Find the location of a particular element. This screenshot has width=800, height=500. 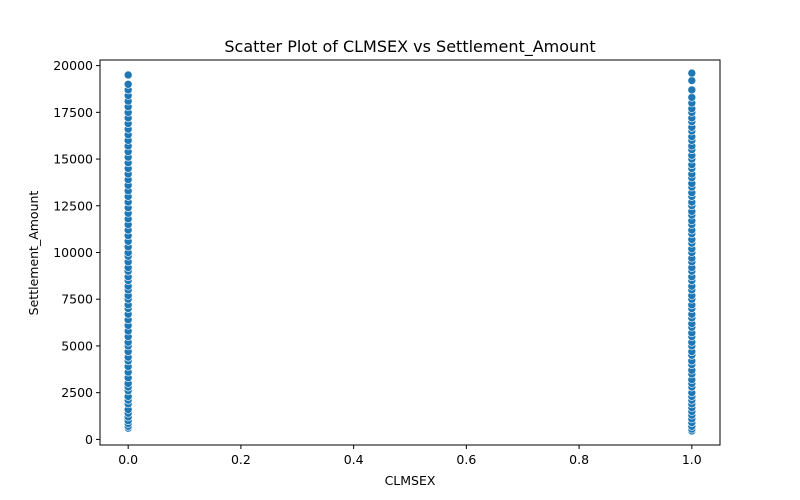

x-tick-label: 1.0 is located at coordinates (692, 459).